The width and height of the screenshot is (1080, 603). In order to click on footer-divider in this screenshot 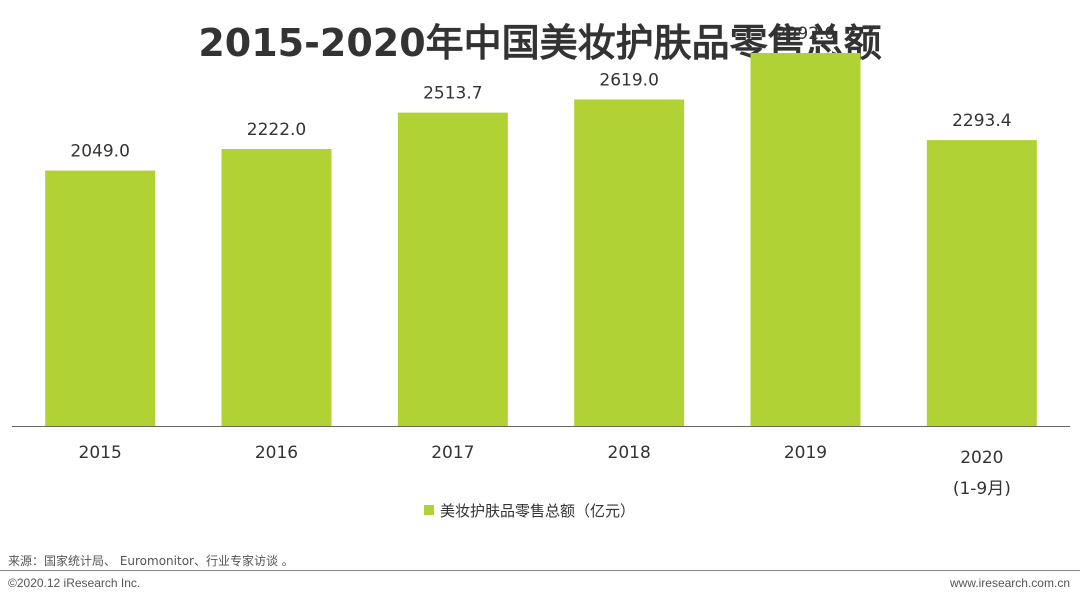, I will do `click(540, 570)`.